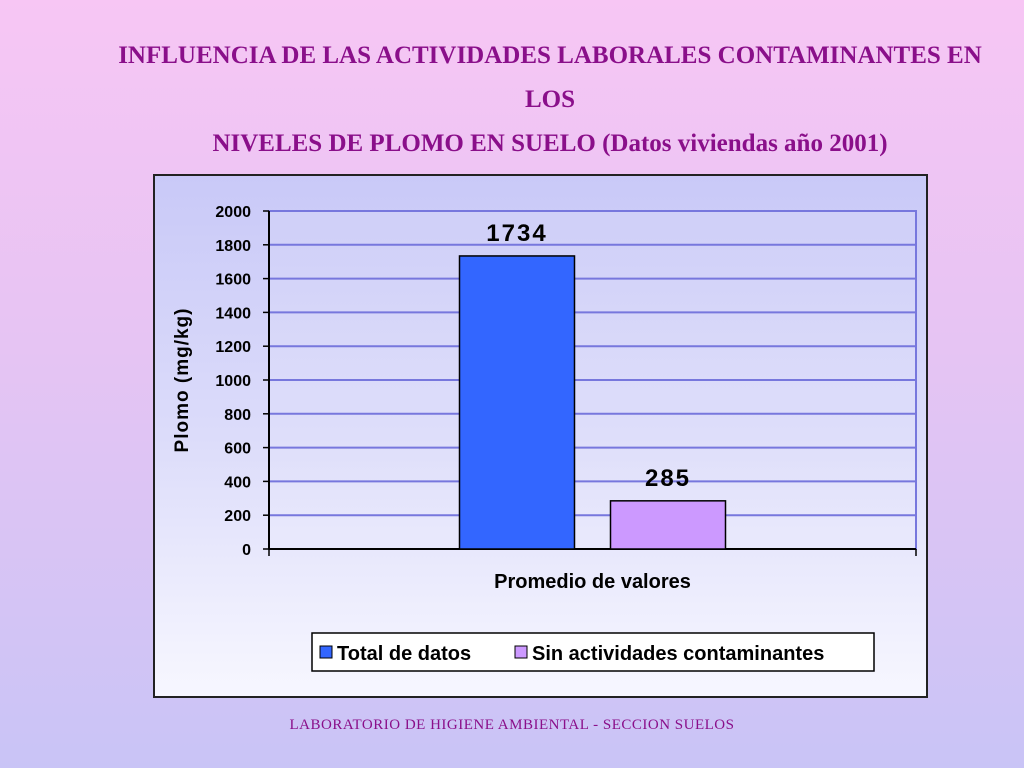  What do you see at coordinates (233, 246) in the screenshot?
I see `y-tick-label: 1800` at bounding box center [233, 246].